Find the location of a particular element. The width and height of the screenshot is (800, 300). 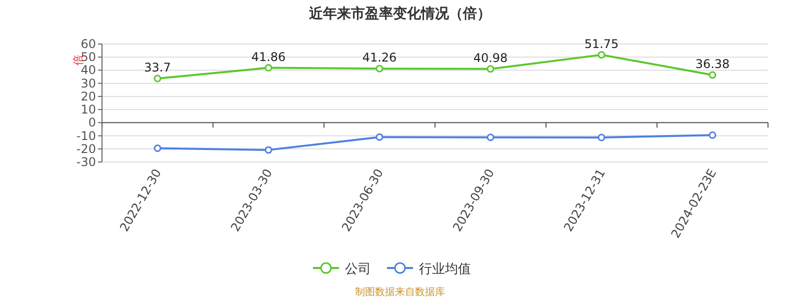

data-label: 33.7 is located at coordinates (157, 67).